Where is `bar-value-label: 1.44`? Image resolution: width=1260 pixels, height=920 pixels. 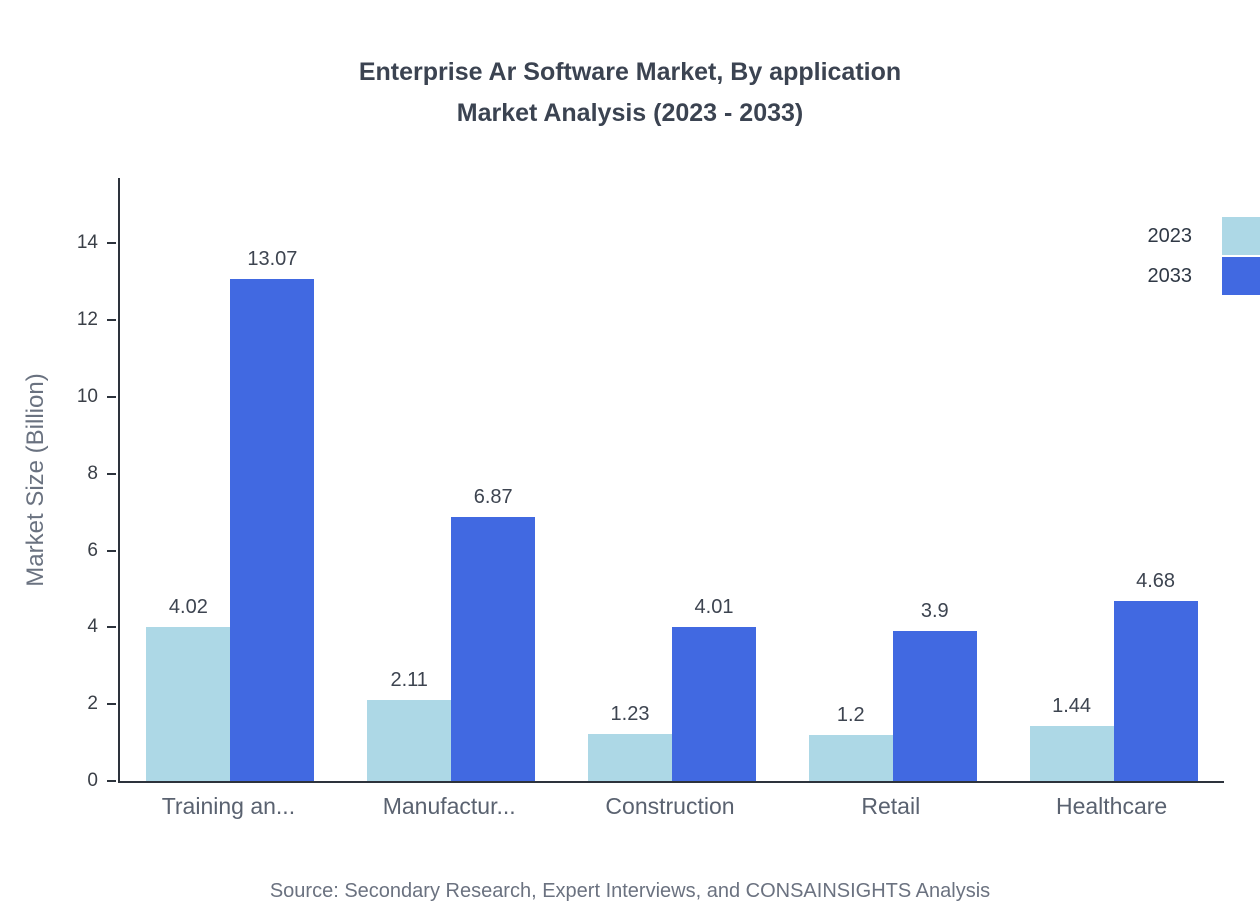
bar-value-label: 1.44 is located at coordinates (1072, 705).